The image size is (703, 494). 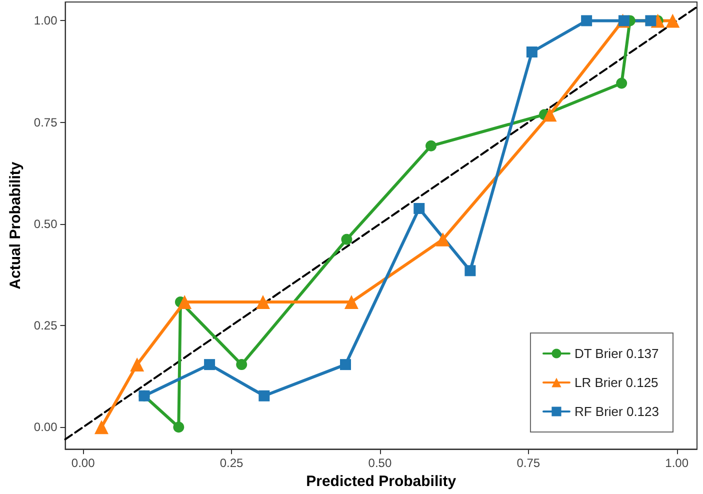 What do you see at coordinates (528, 463) in the screenshot?
I see `x-tick-label: 0.75` at bounding box center [528, 463].